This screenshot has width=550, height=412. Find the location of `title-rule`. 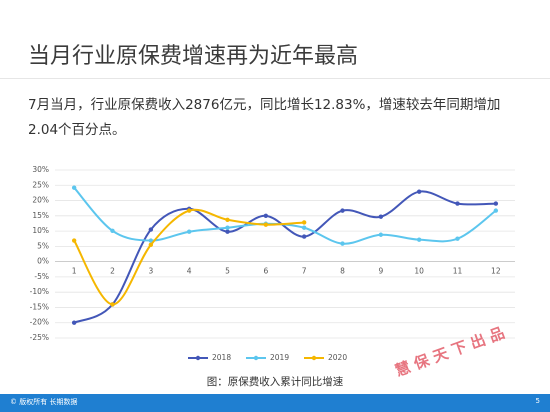

title-rule is located at coordinates (275, 78).